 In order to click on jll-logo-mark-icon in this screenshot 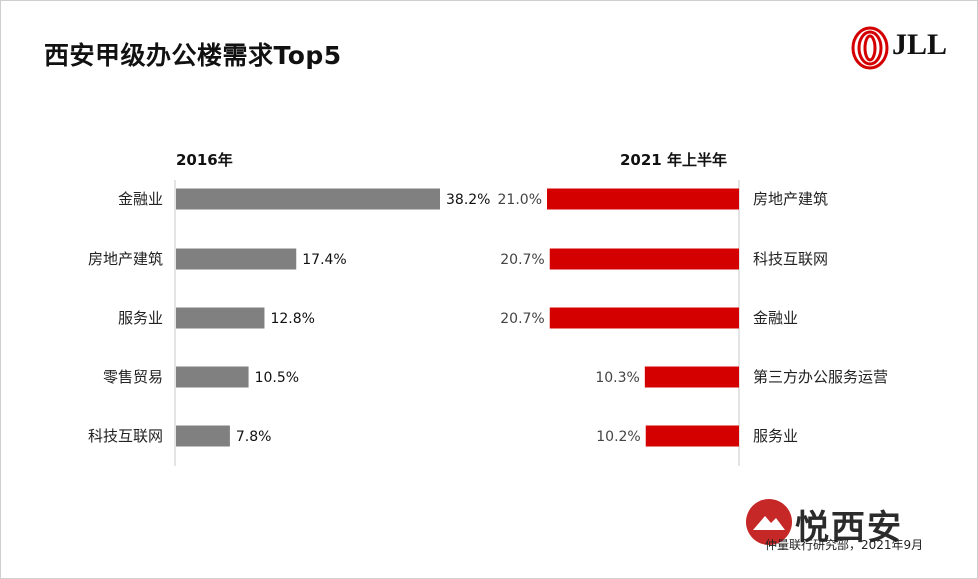, I will do `click(870, 48)`.